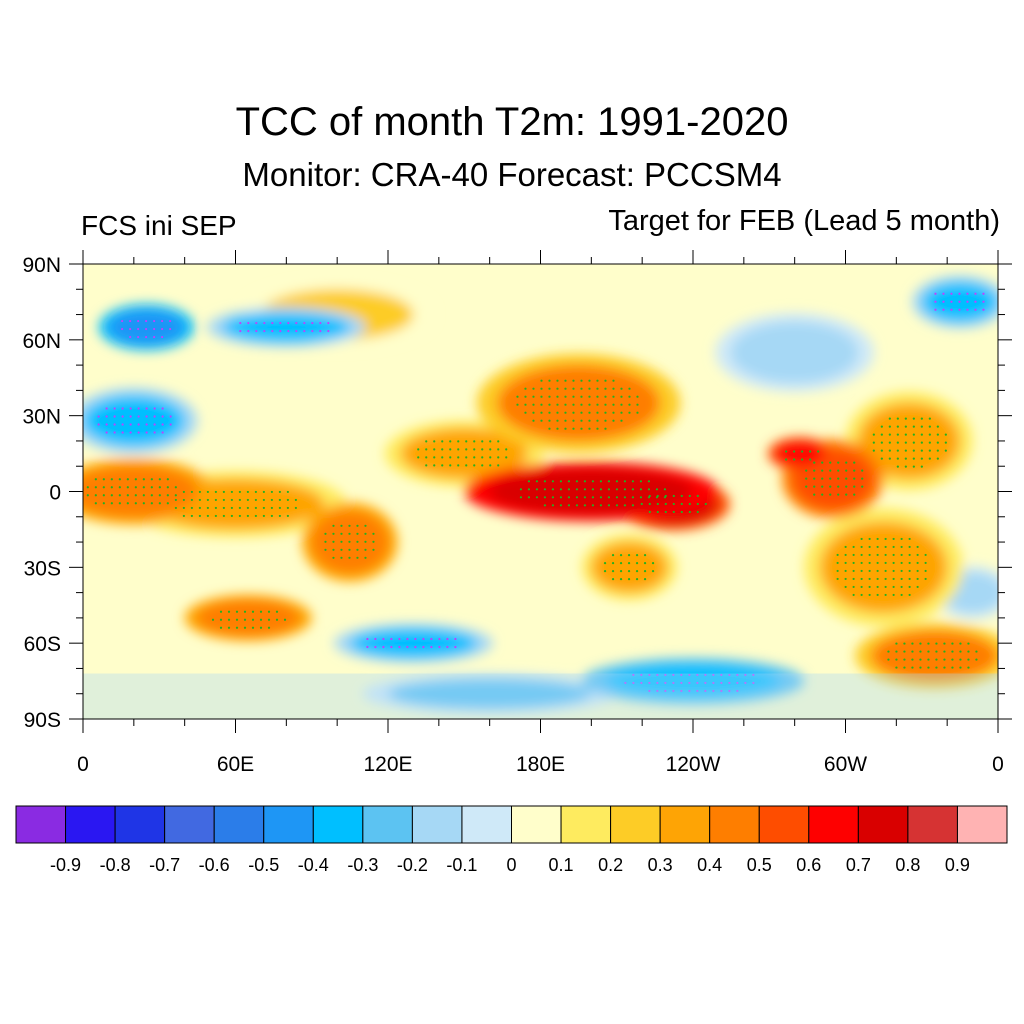 This screenshot has width=1024, height=1024. What do you see at coordinates (578, 403) in the screenshot?
I see `anomaly-region` at bounding box center [578, 403].